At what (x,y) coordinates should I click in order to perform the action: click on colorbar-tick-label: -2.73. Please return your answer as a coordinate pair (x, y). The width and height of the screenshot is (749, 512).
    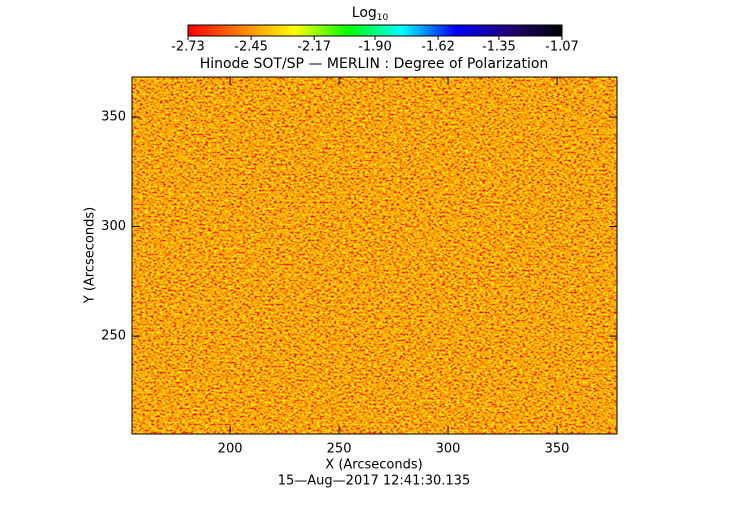
    Looking at the image, I should click on (188, 47).